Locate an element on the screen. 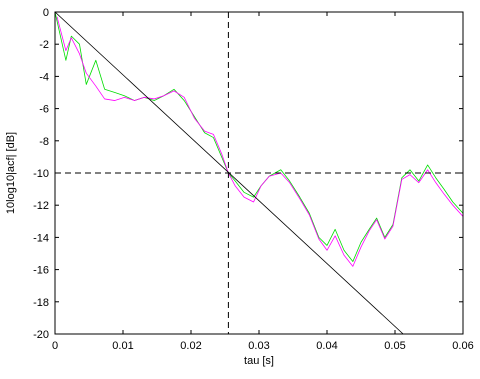  x-tick-label: 0 is located at coordinates (55, 346).